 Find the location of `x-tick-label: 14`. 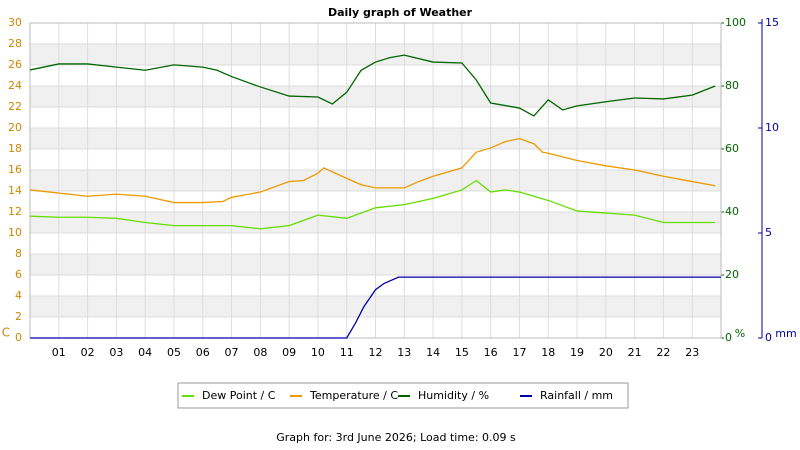

x-tick-label: 14 is located at coordinates (433, 352).